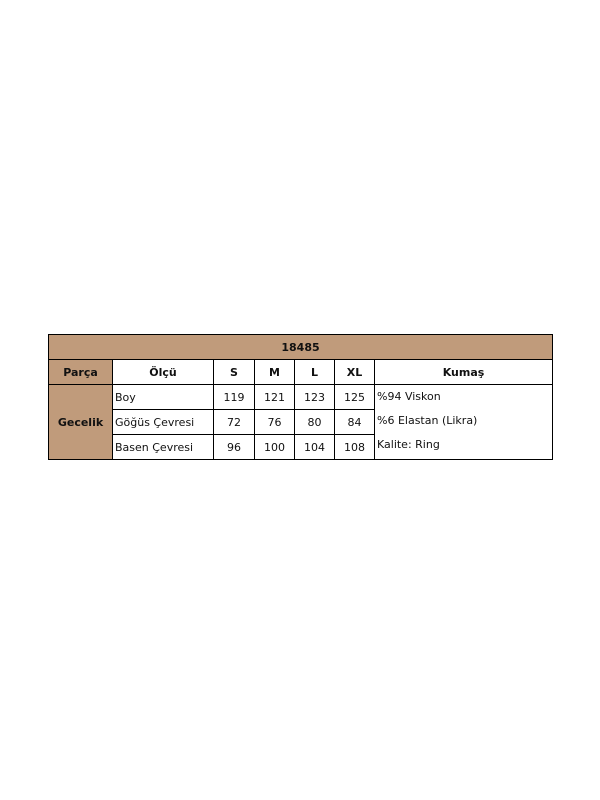  What do you see at coordinates (274, 372) in the screenshot?
I see `header-m: M` at bounding box center [274, 372].